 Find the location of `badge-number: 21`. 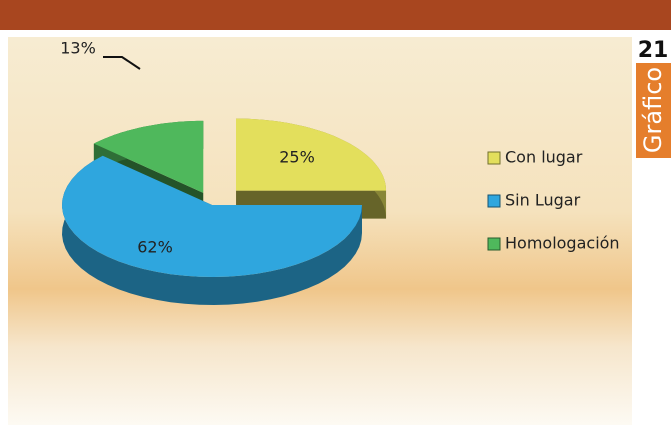

badge-number: 21 is located at coordinates (653, 50).